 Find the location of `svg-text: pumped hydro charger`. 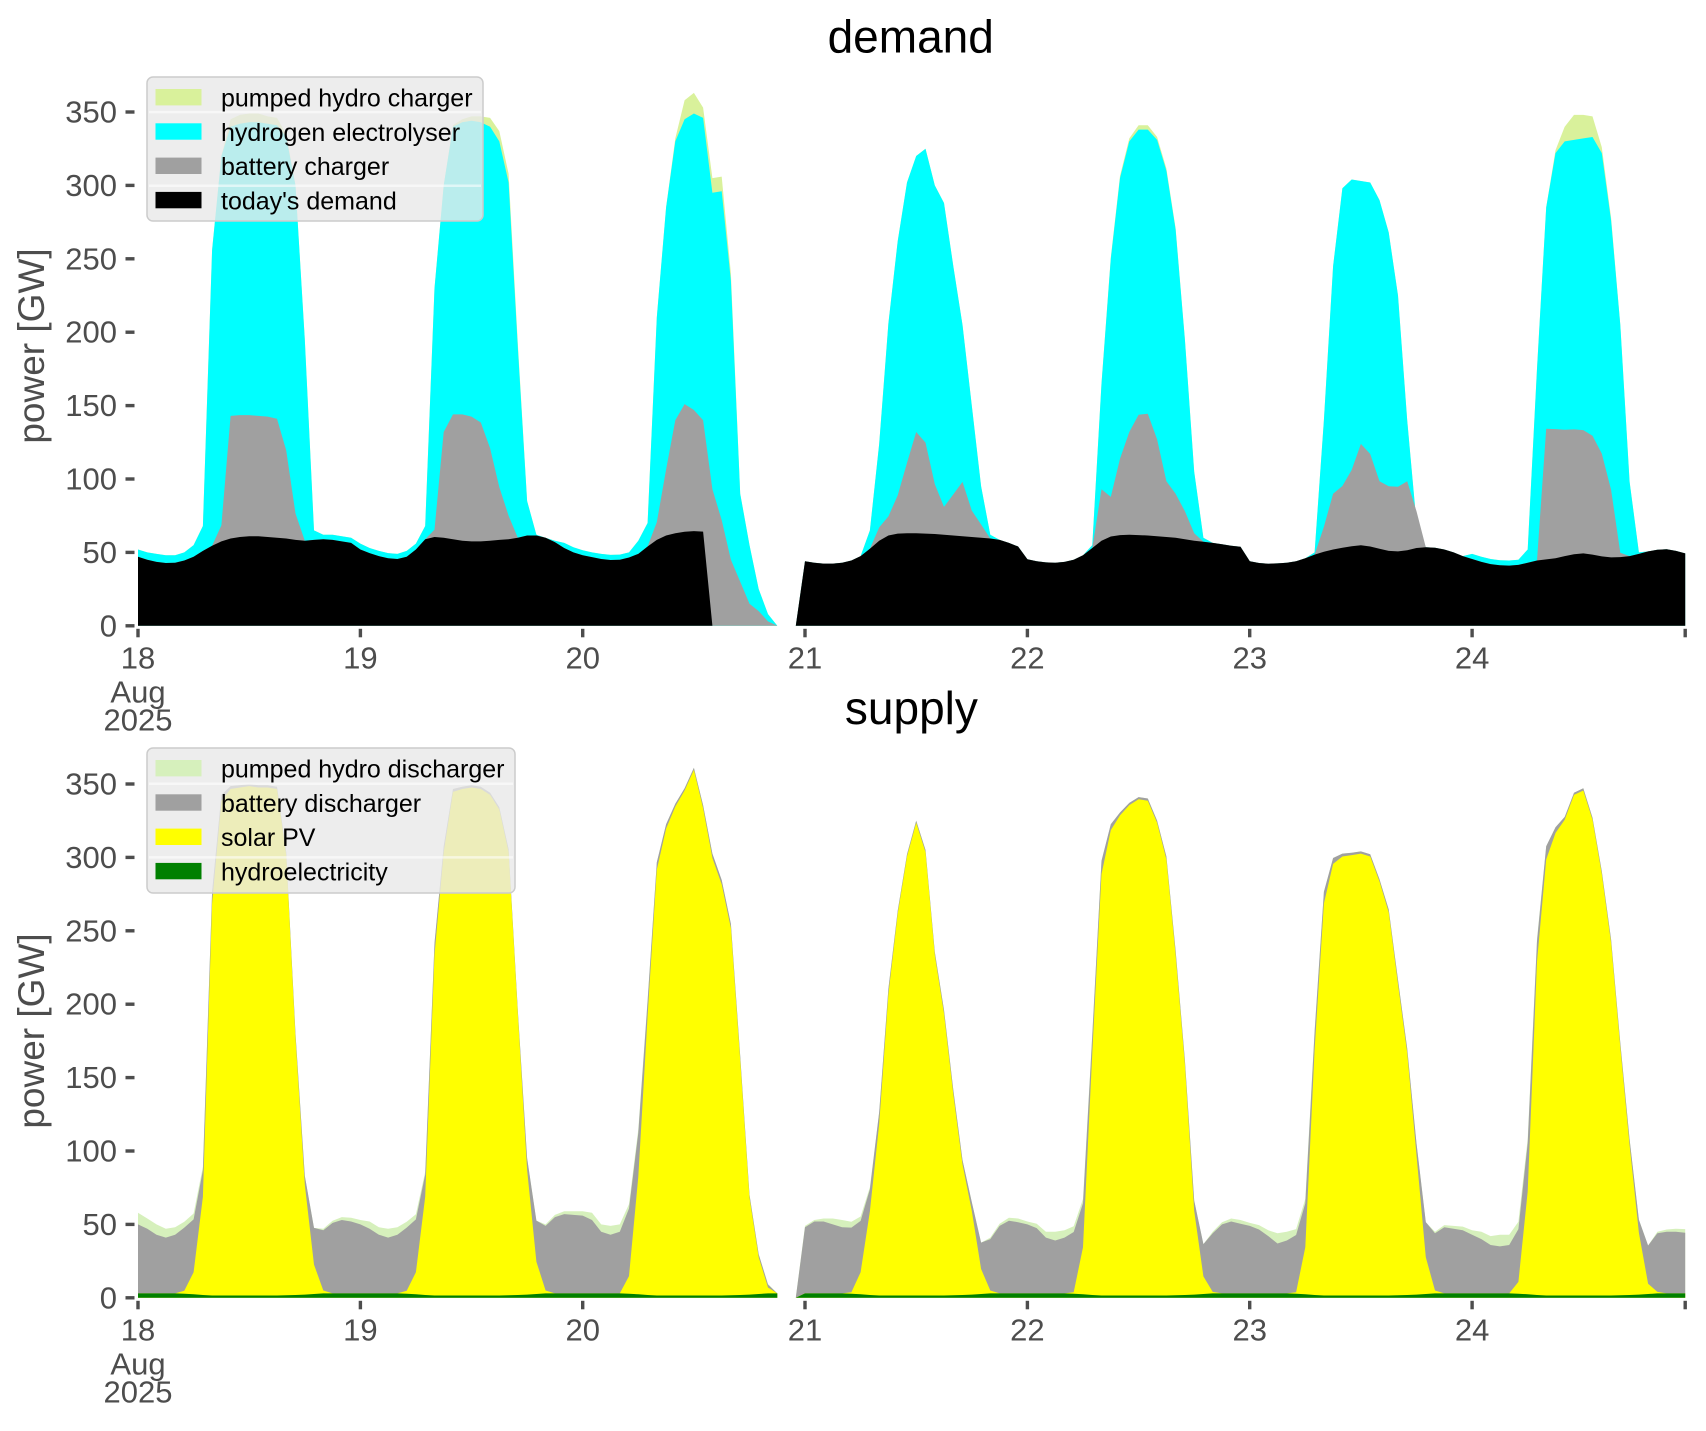

svg-text: pumped hydro charger is located at coordinates (347, 99).